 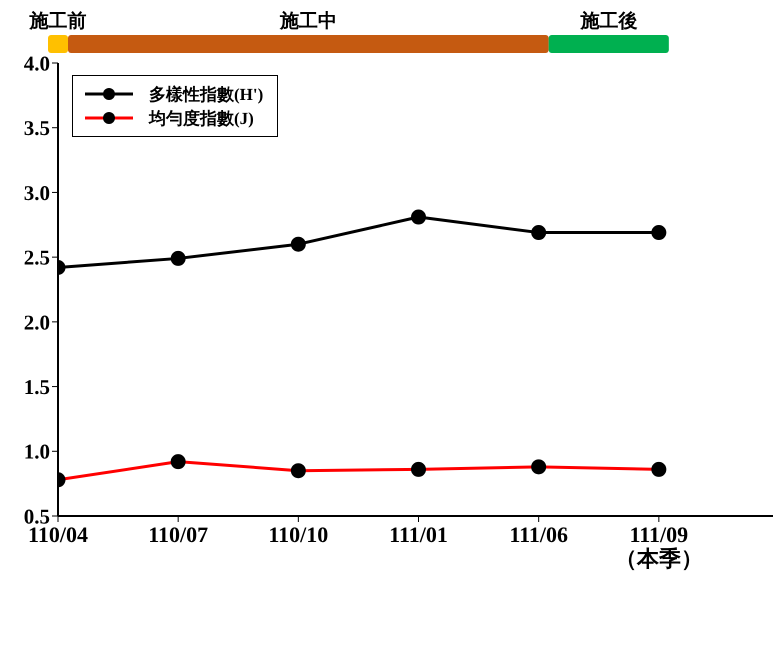 What do you see at coordinates (37, 128) in the screenshot?
I see `y-tick-label: 3.5` at bounding box center [37, 128].